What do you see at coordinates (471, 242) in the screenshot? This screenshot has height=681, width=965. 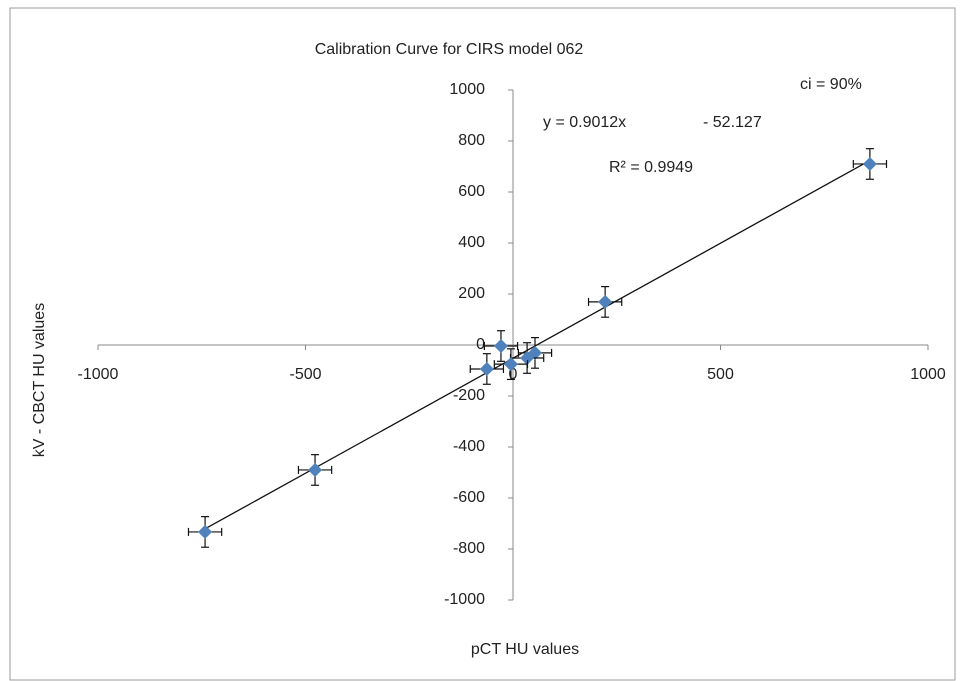 I see `y-tick-label: 400` at bounding box center [471, 242].